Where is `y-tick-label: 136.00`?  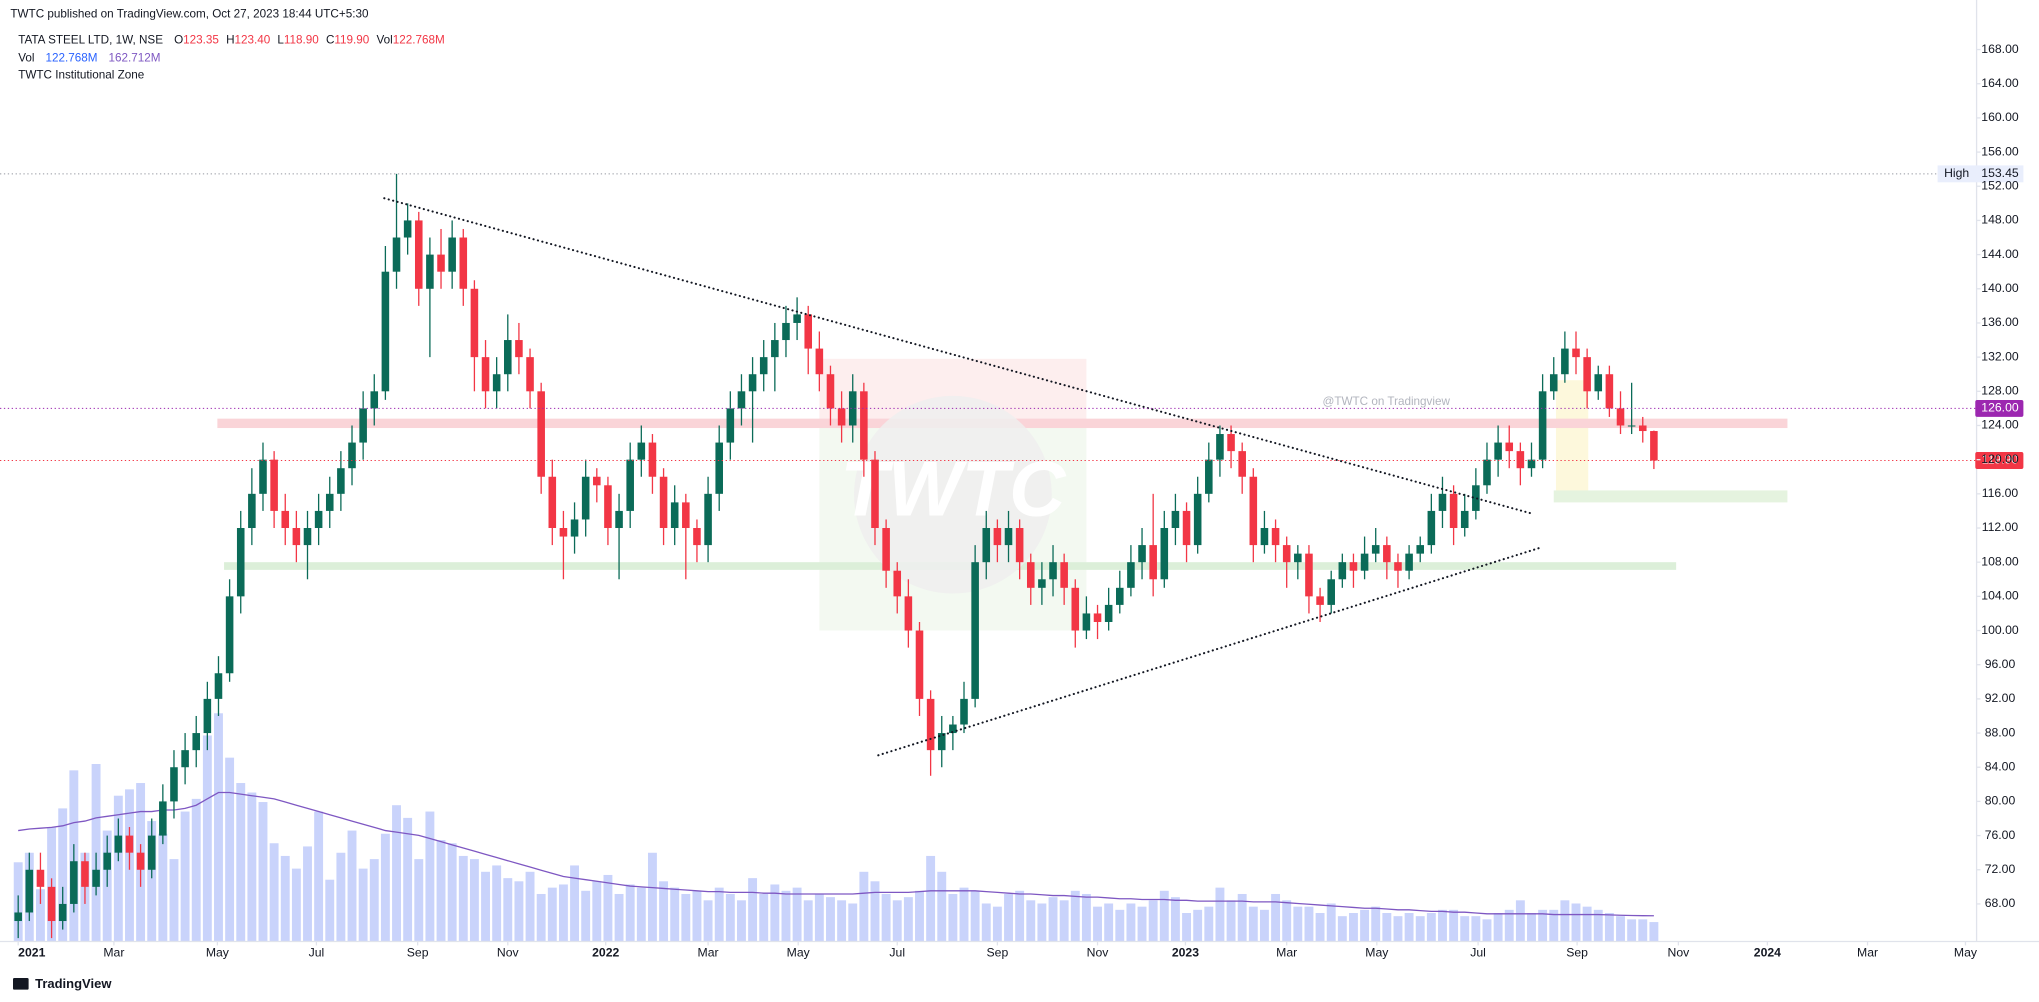
y-tick-label: 136.00 is located at coordinates (2000, 322).